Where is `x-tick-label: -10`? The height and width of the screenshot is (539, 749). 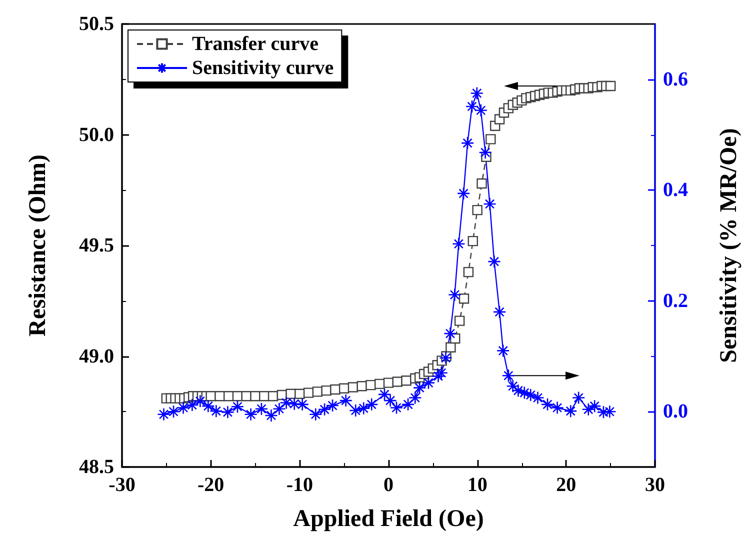 x-tick-label: -10 is located at coordinates (300, 485).